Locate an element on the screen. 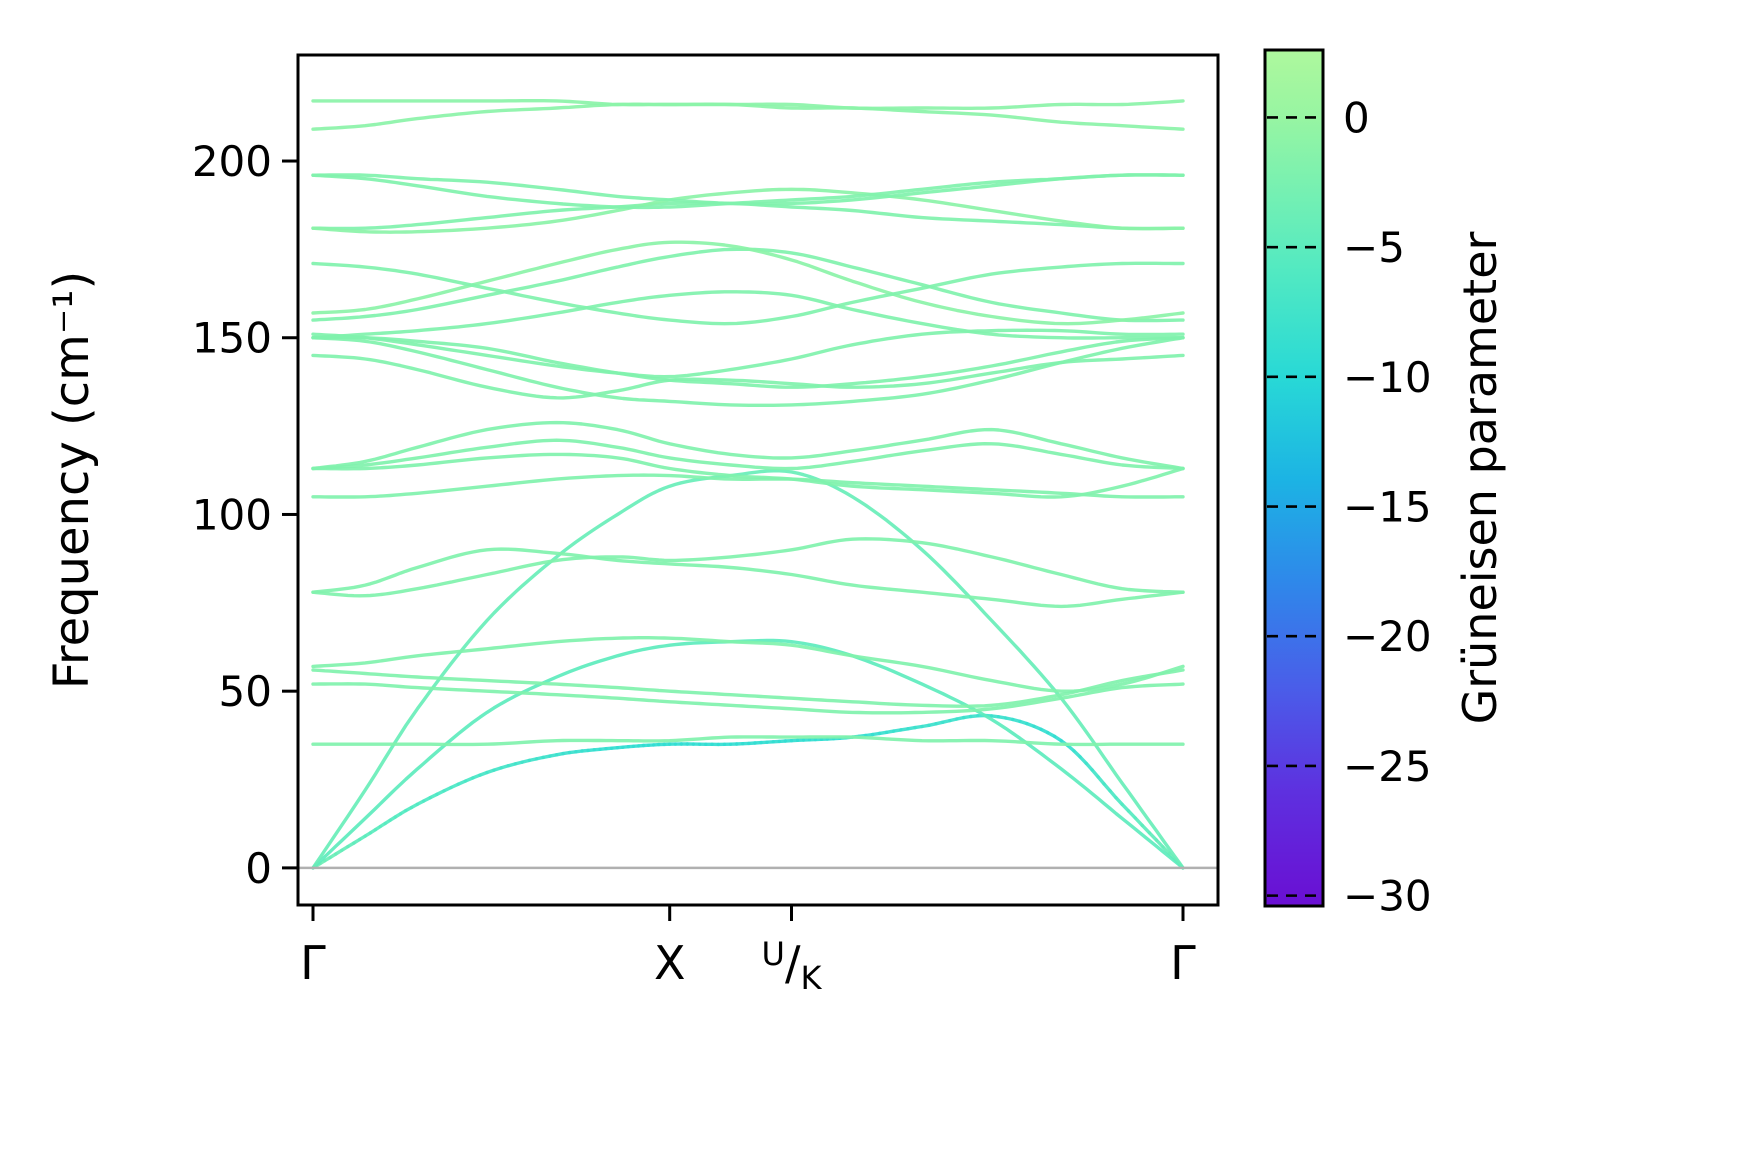 This screenshot has height=1175, width=1759. x-tick-label: X is located at coordinates (670, 963).